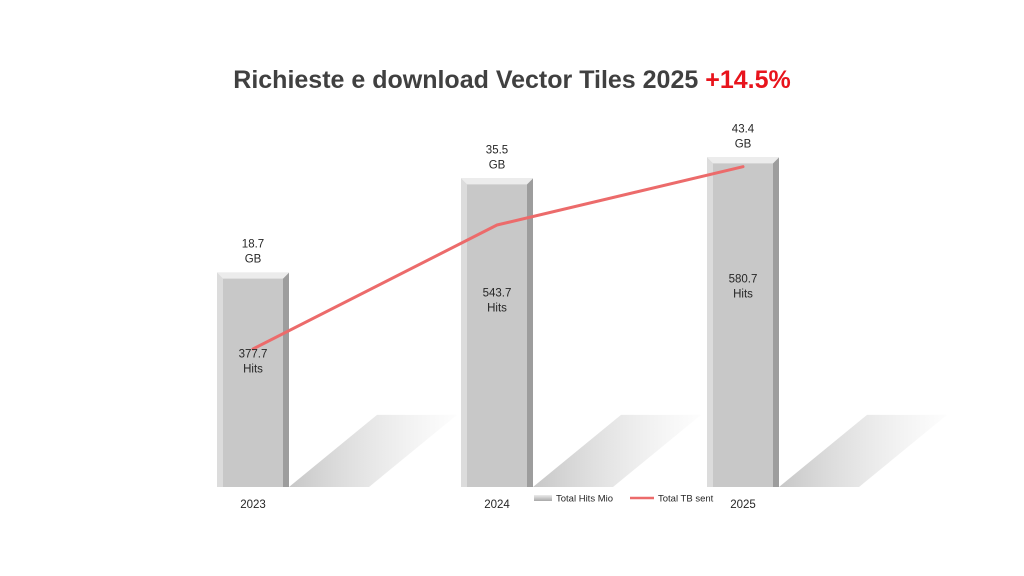  I want to click on legend-item-total-hits: Total Hits Mio, so click(573, 499).